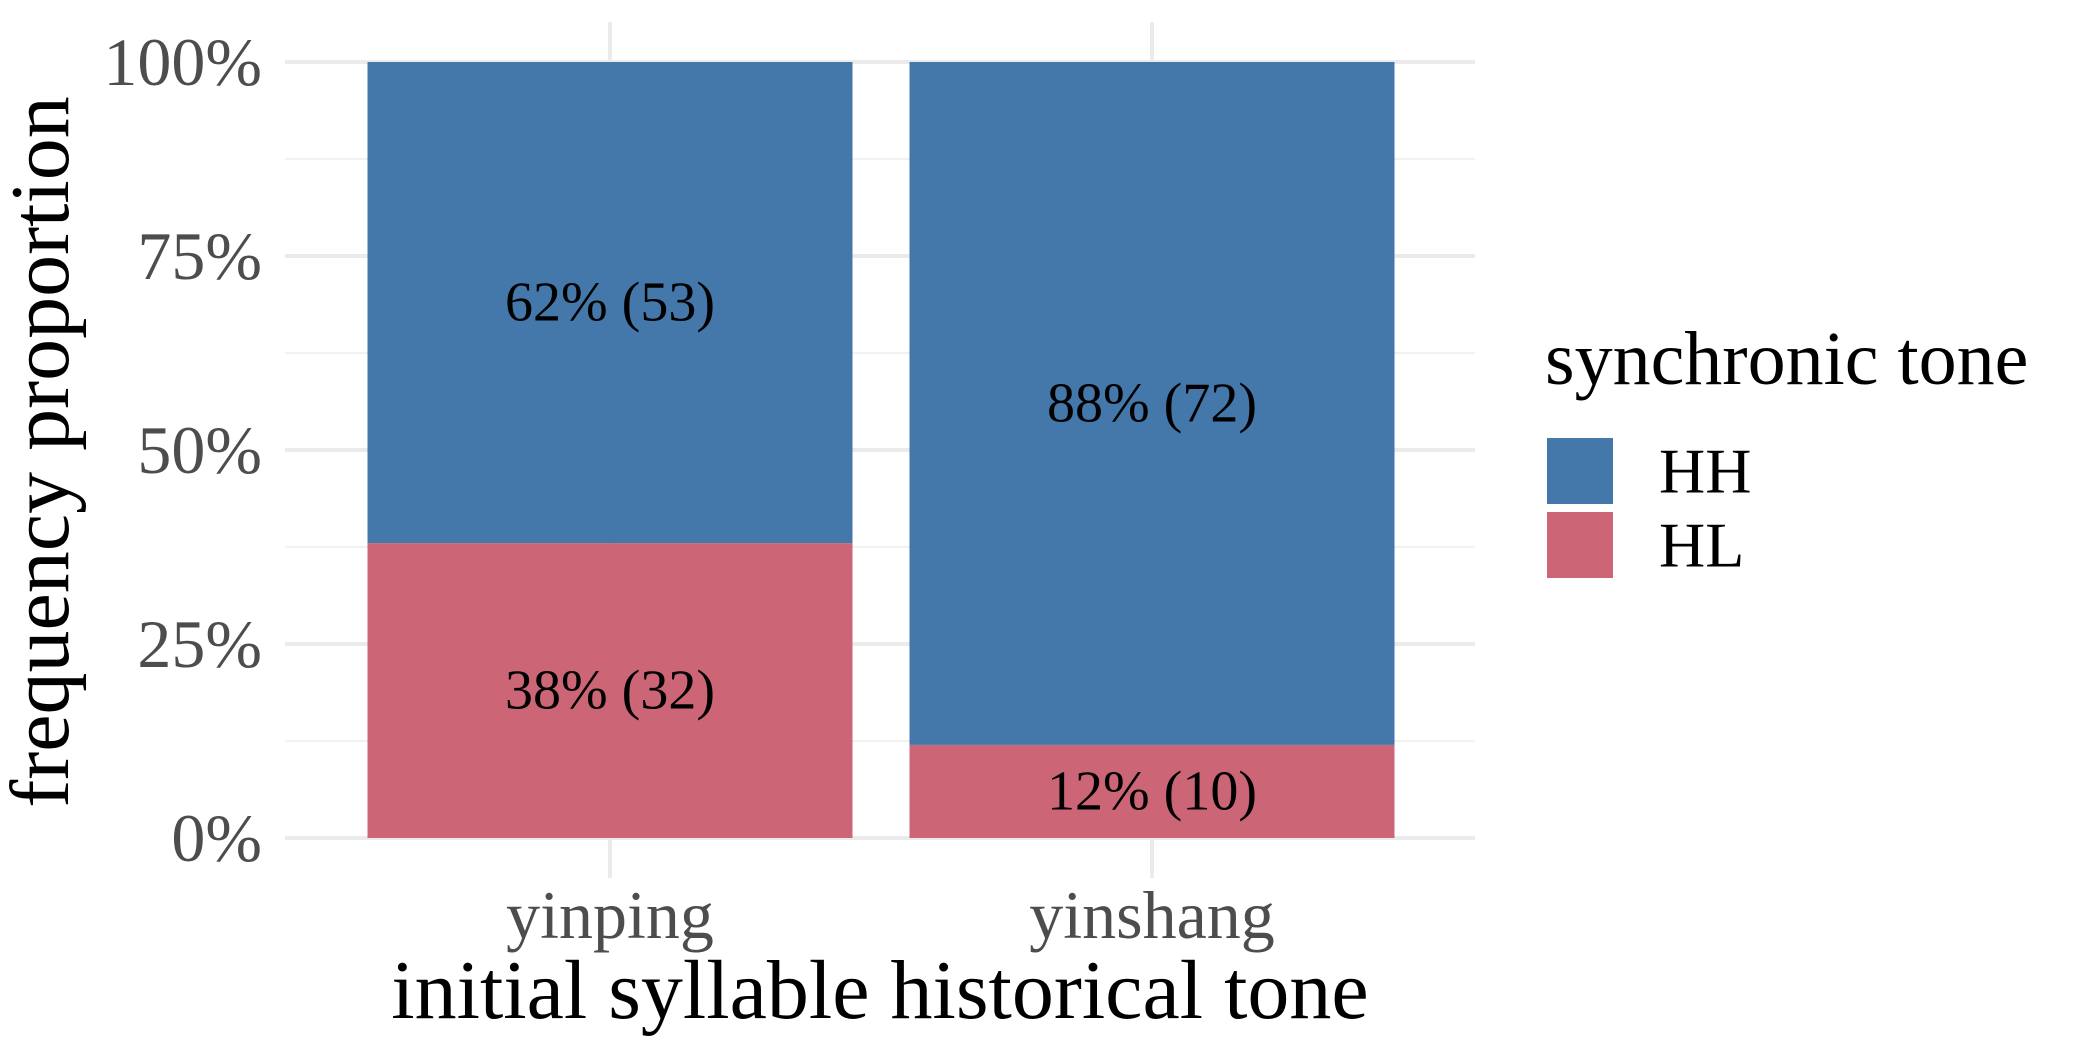 This screenshot has width=2100, height=1050. I want to click on y-axis-title: frequency proportion, so click(43, 451).